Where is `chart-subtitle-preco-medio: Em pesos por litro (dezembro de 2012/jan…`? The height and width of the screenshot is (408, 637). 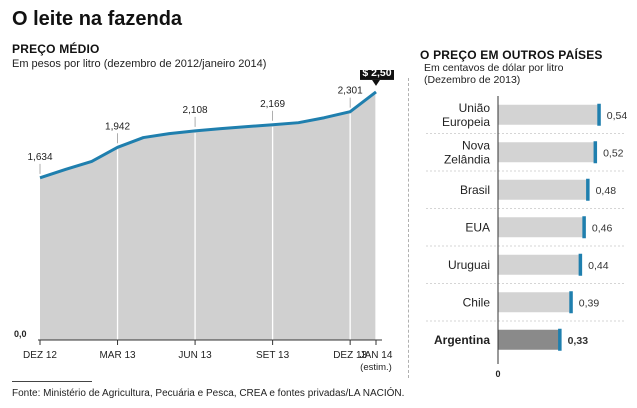
chart-subtitle-preco-medio: Em pesos por litro (dezembro de 2012/jan… is located at coordinates (139, 64).